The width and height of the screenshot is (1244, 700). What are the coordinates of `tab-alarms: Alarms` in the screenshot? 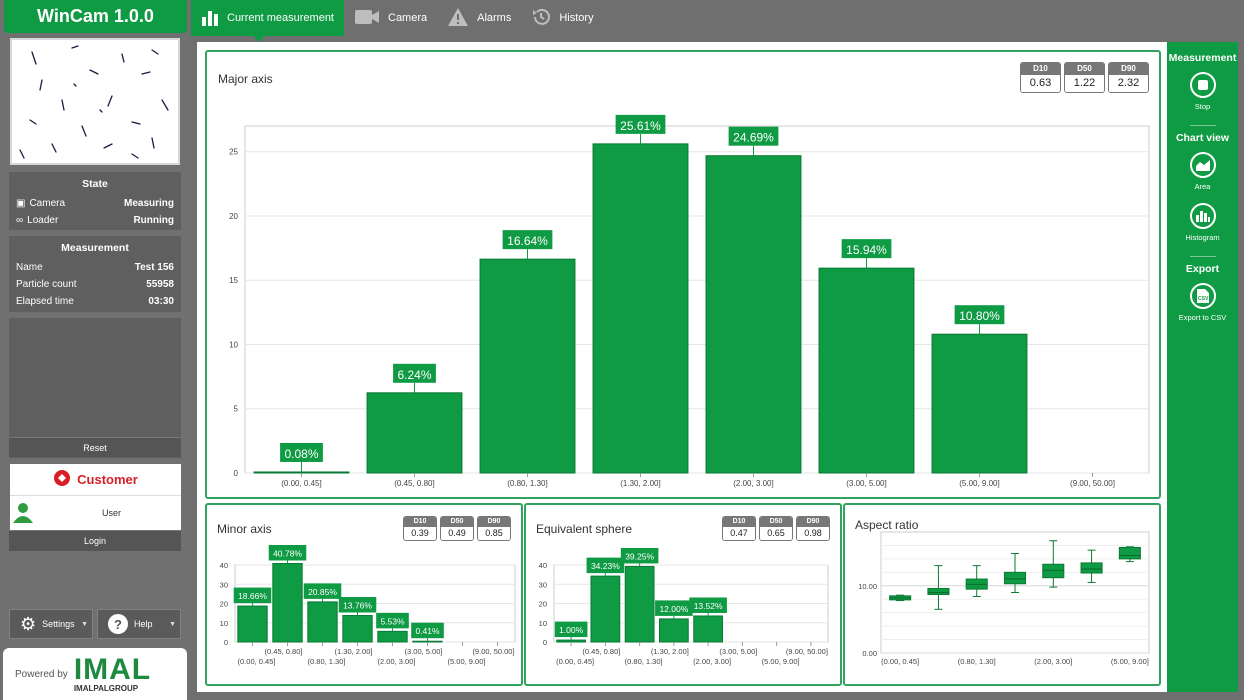 It's located at (479, 18).